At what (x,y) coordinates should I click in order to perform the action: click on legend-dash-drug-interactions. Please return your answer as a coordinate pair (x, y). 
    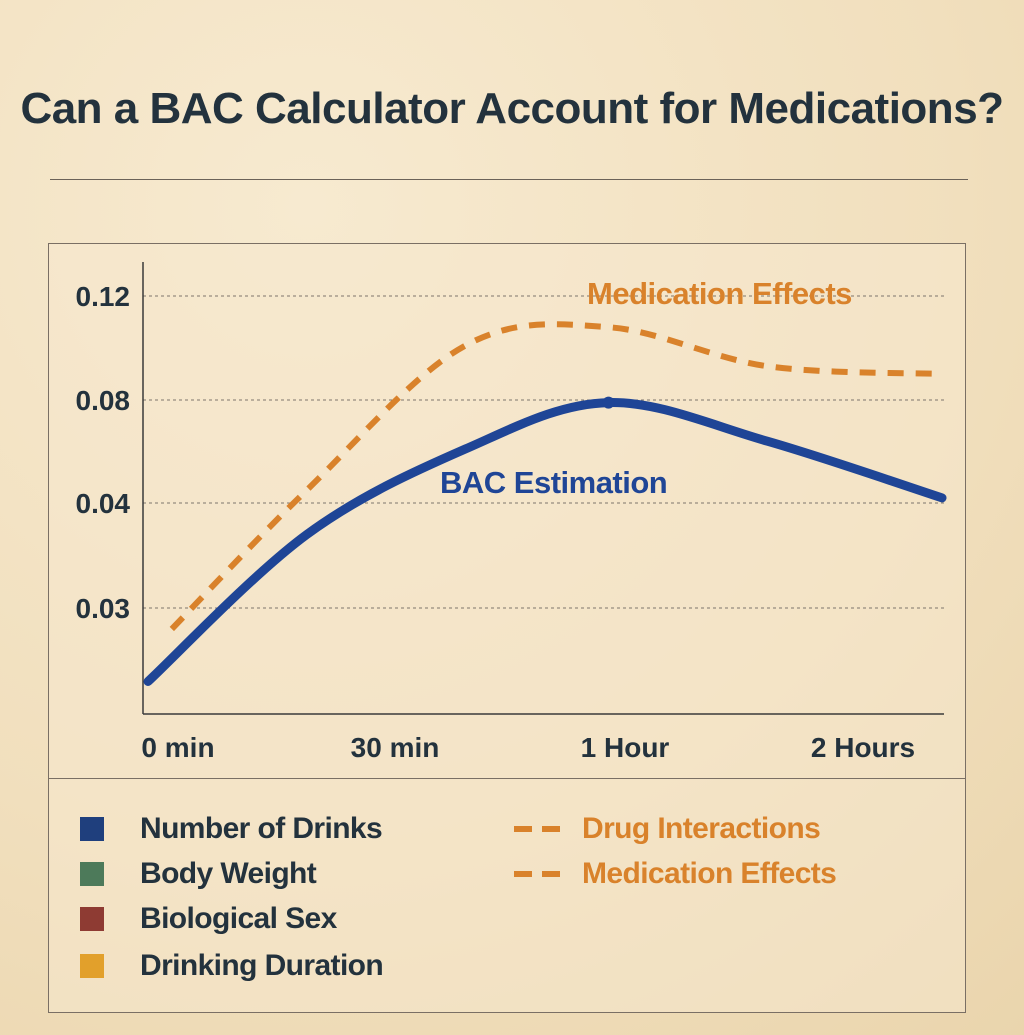
    Looking at the image, I should click on (538, 829).